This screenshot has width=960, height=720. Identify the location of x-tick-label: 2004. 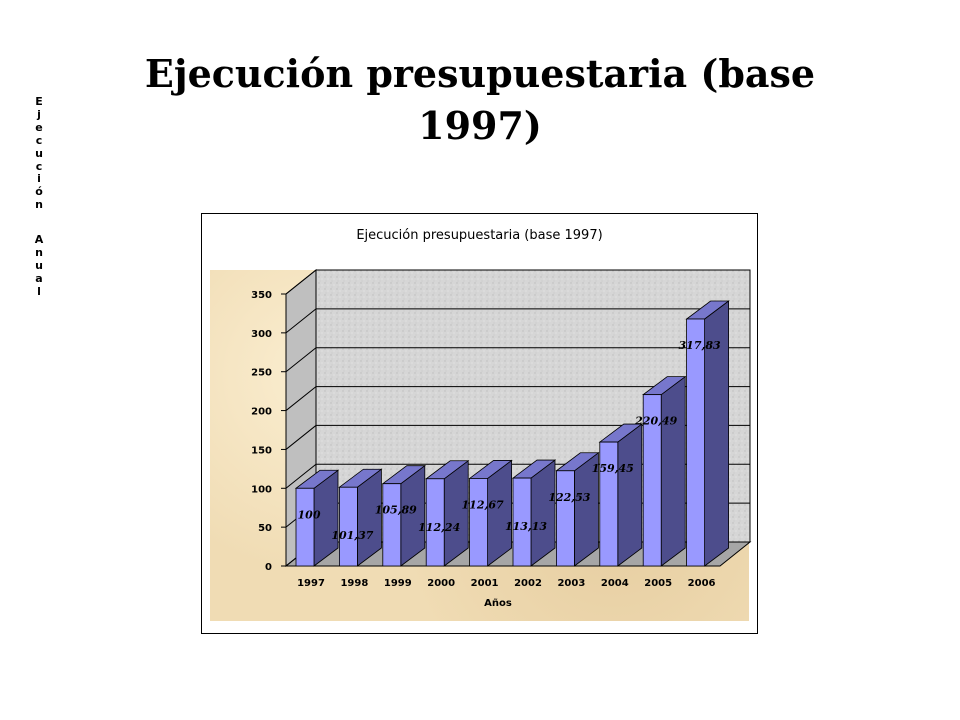
(615, 583).